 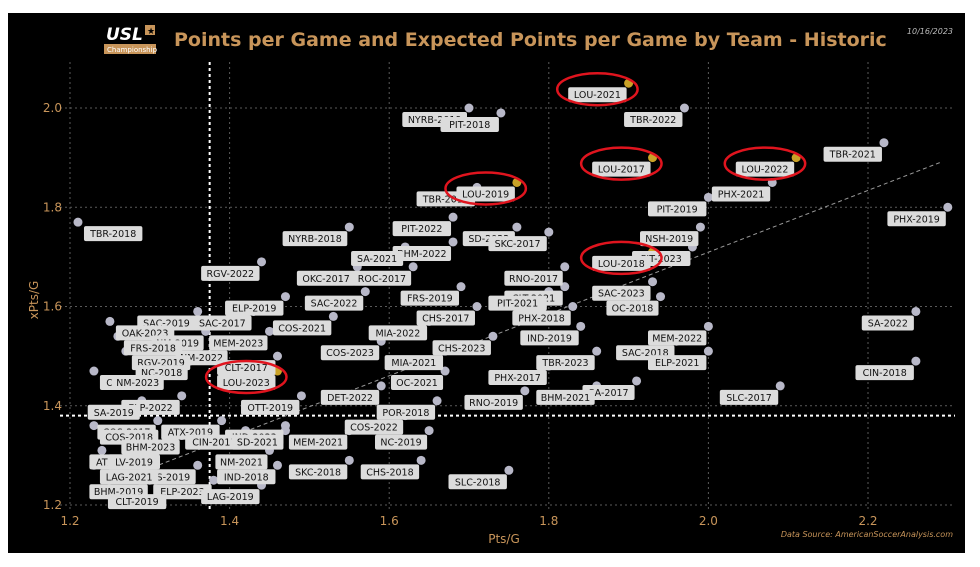 I want to click on point-label-text: PHX-2018, so click(x=541, y=319).